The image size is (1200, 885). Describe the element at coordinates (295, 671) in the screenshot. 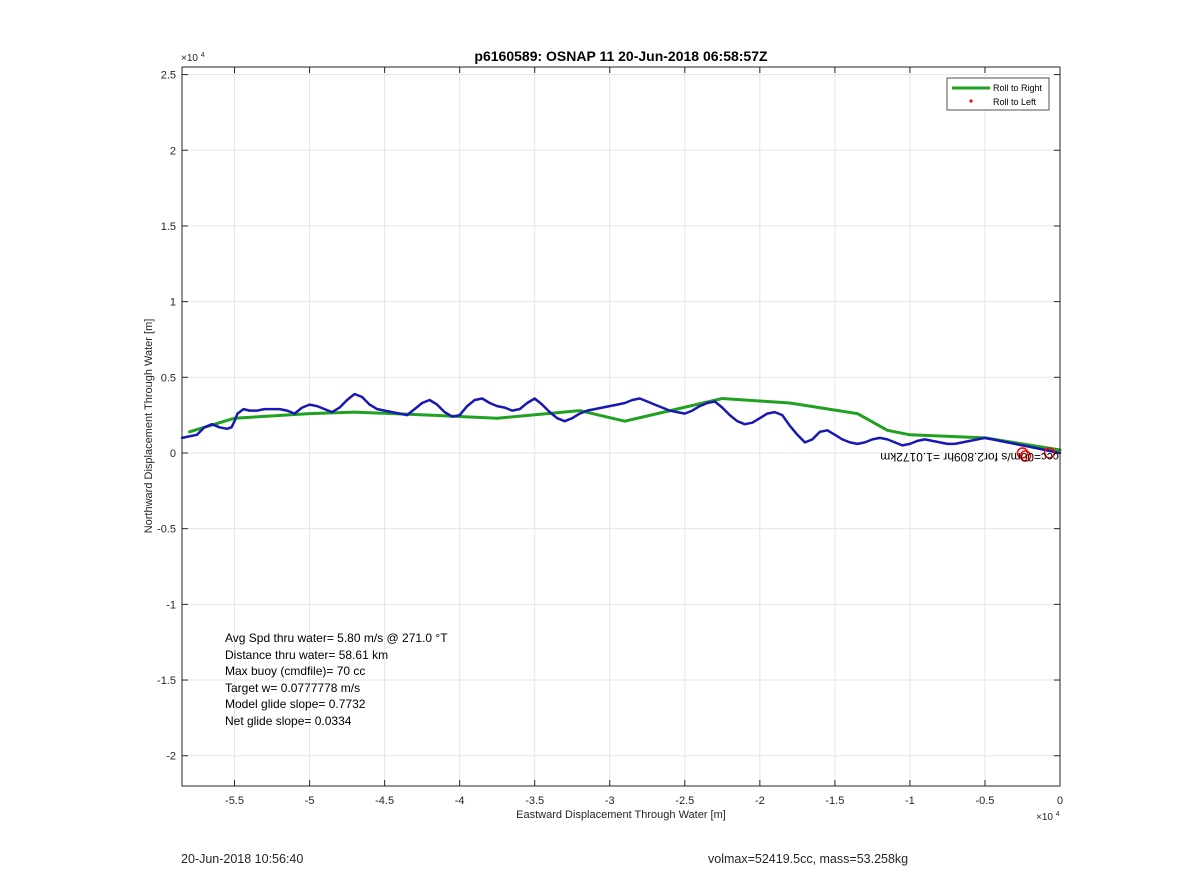

I see `stat-max-buoy: Max buoy (cmdfile)= 70 cc` at that location.